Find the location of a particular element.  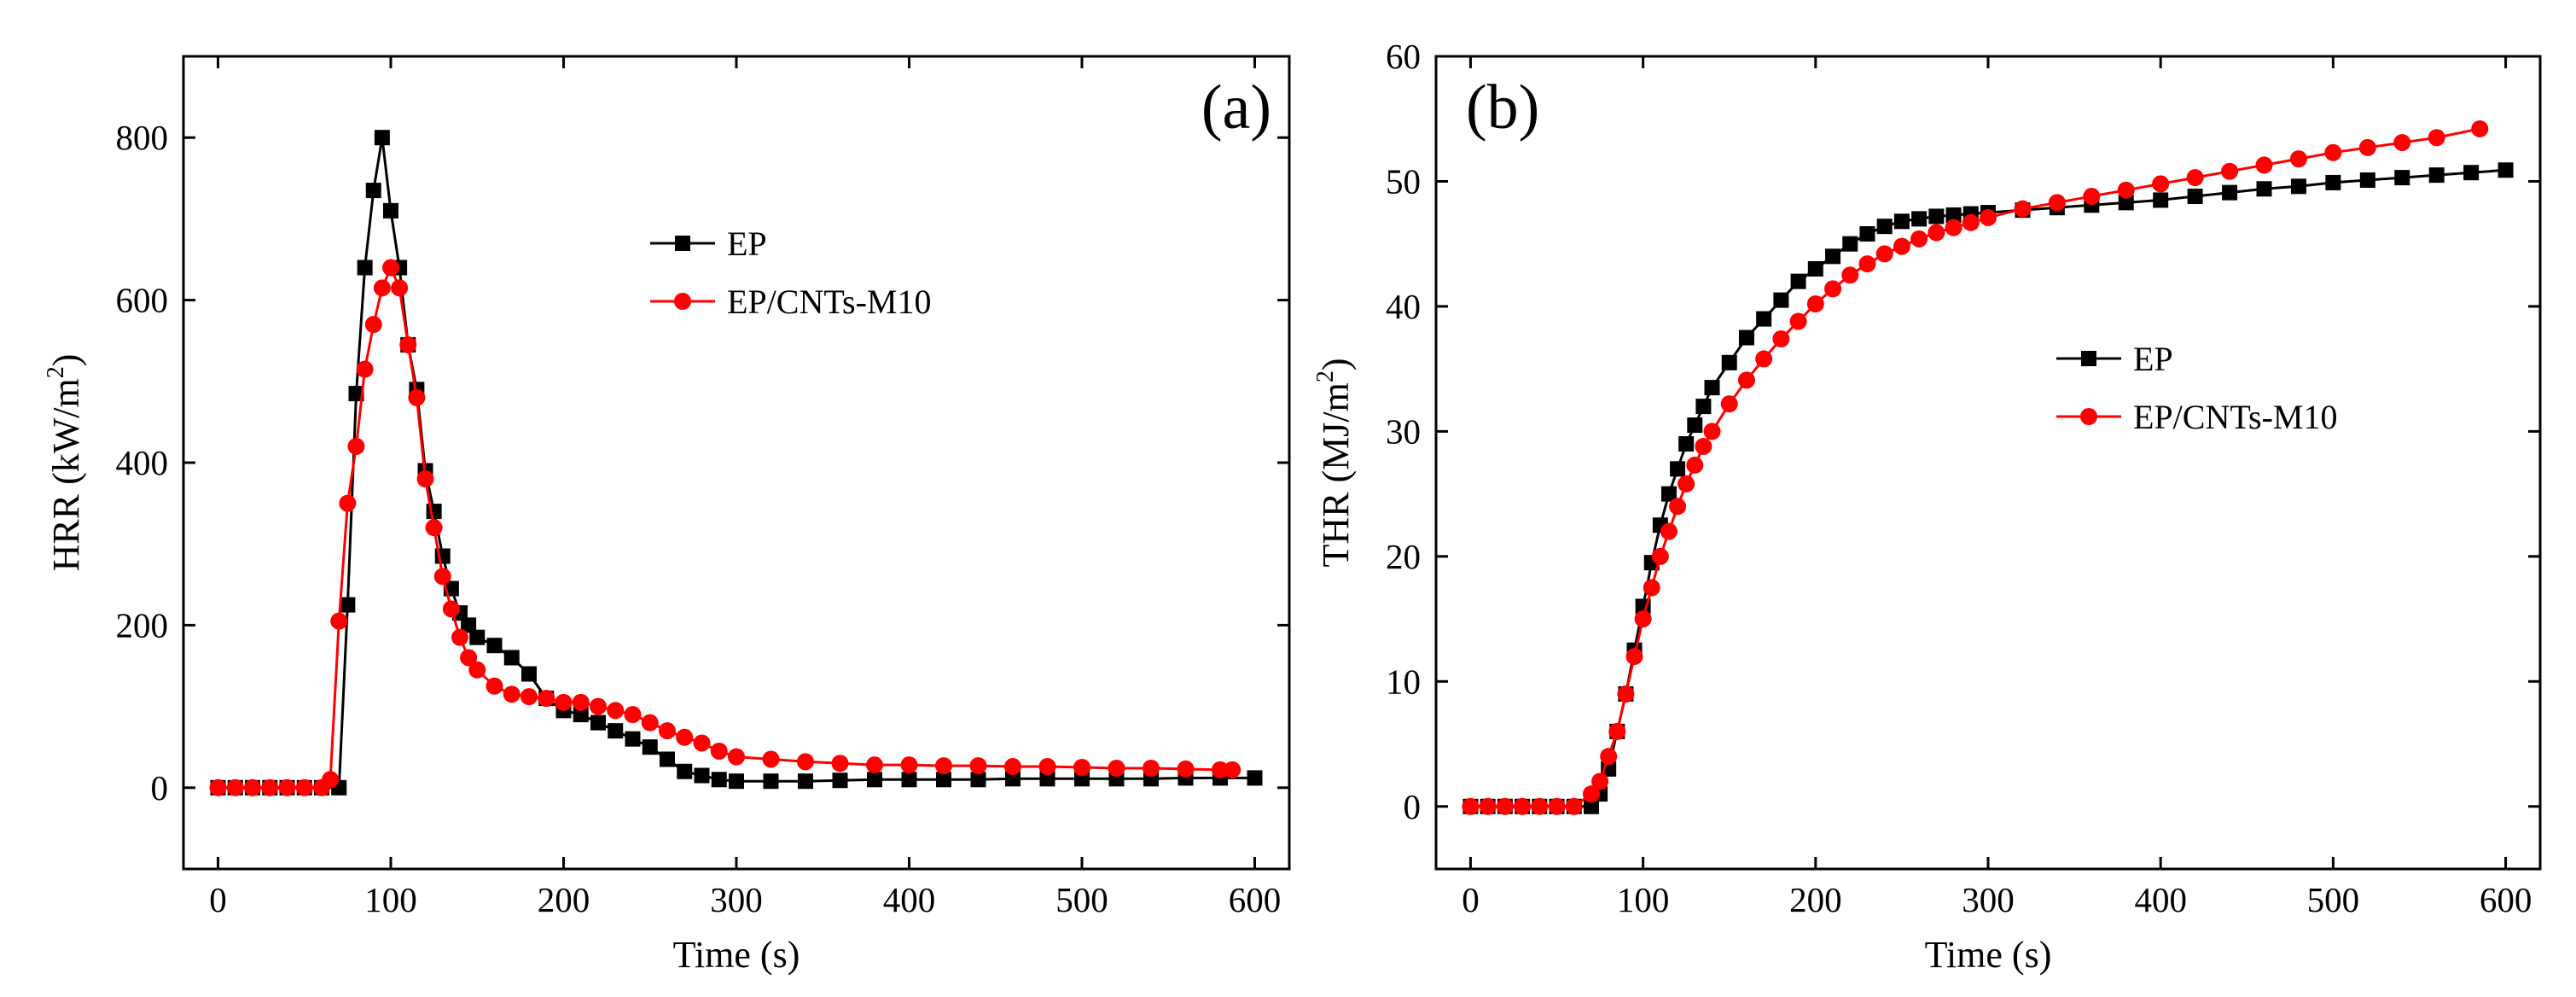

panel-label-a: (a) is located at coordinates (1236, 108).